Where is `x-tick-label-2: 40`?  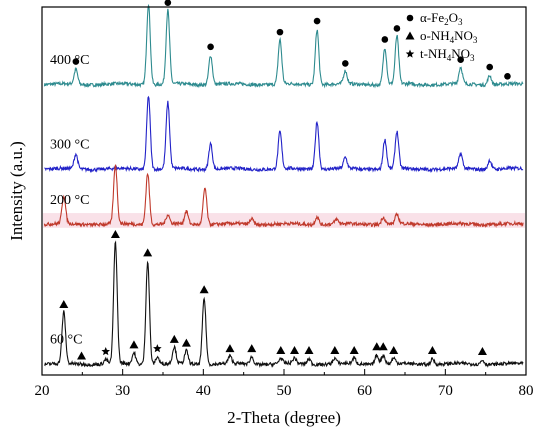 x-tick-label-2: 40 is located at coordinates (203, 391).